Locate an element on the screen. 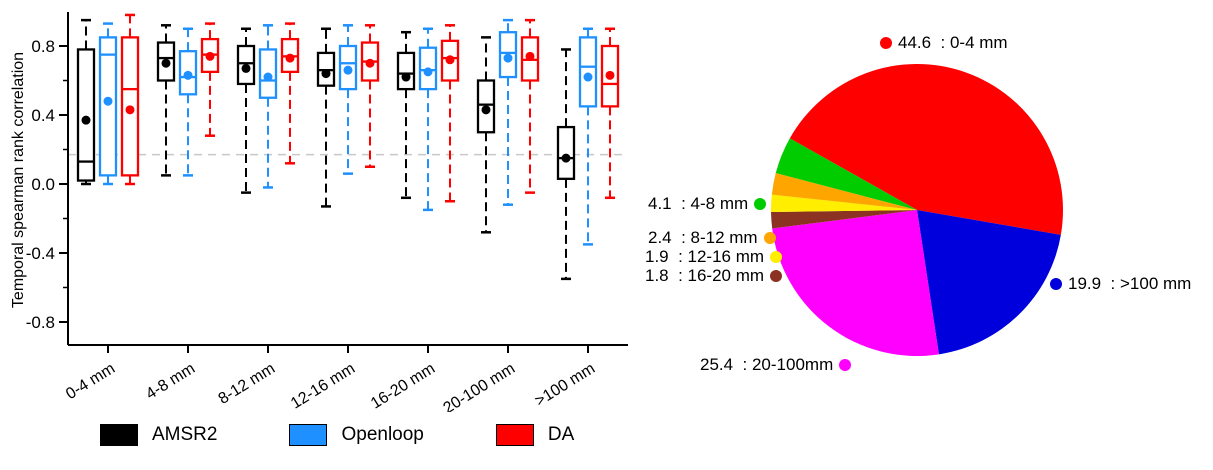 Image resolution: width=1213 pixels, height=470 pixels. y-tick-label: -0.4 is located at coordinates (40, 253).